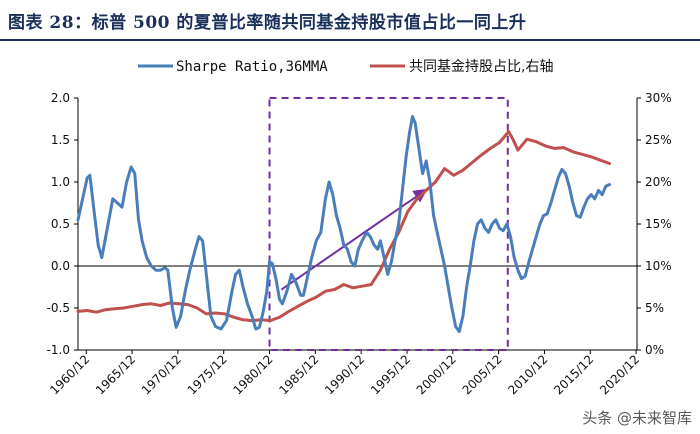  Describe the element at coordinates (654, 350) in the screenshot. I see `y-right-tick-label: 0%` at that location.